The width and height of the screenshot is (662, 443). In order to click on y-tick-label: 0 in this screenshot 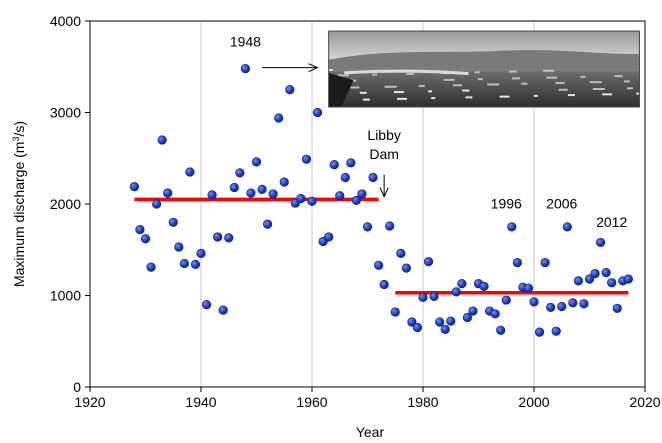, I will do `click(77, 387)`.